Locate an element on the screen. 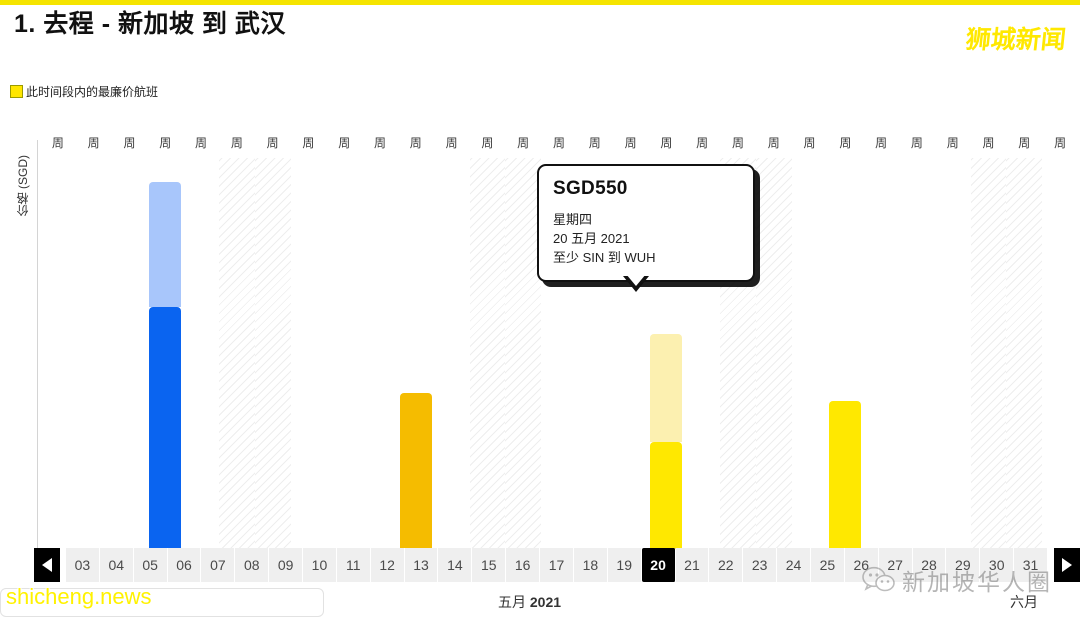 Image resolution: width=1080 pixels, height=617 pixels. tooltip-weekday: 星期四 is located at coordinates (573, 219).